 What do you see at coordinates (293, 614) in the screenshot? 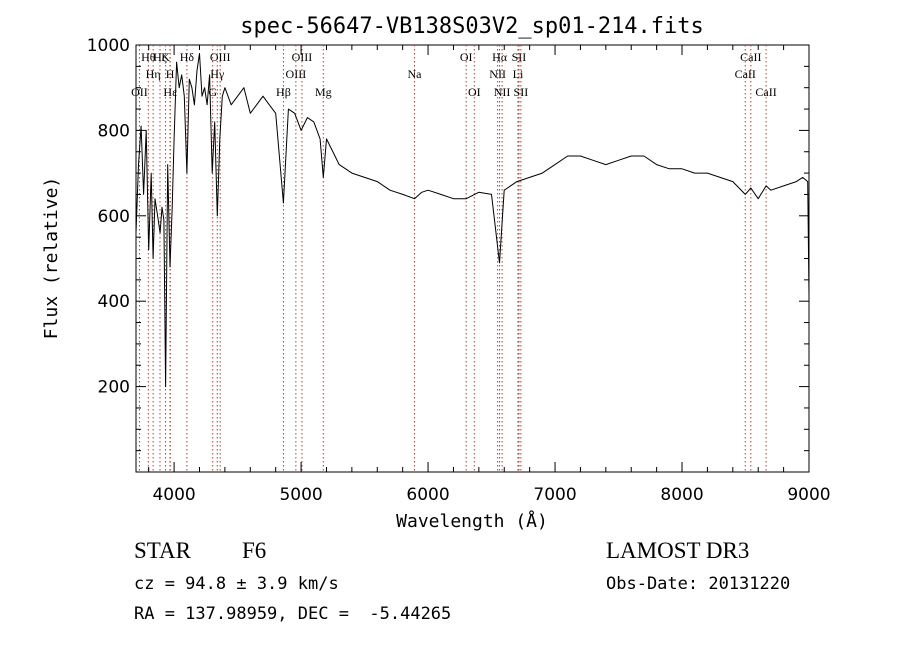
I see `coordinates: RA = 137.98959, DEC = -5.44265` at bounding box center [293, 614].